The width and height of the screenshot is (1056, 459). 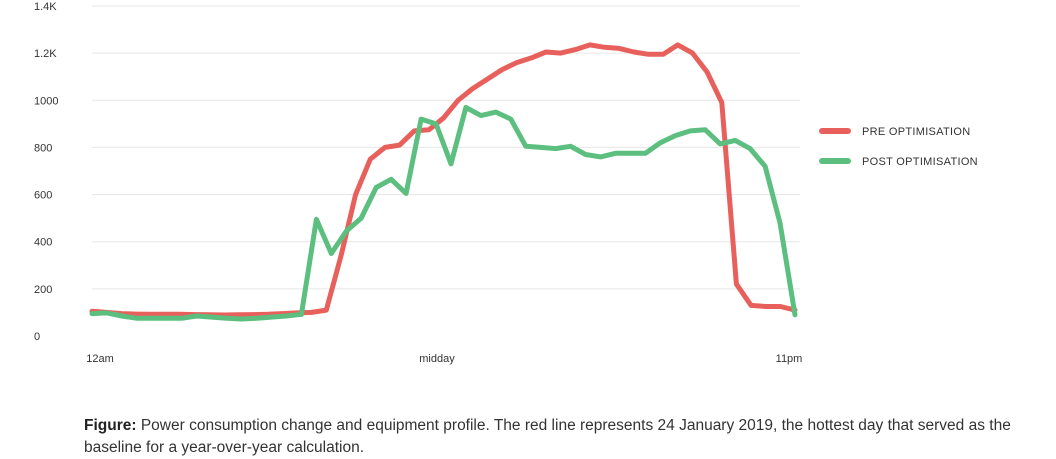 I want to click on x-axis-ticks: 12am midday 11pm, so click(x=444, y=359).